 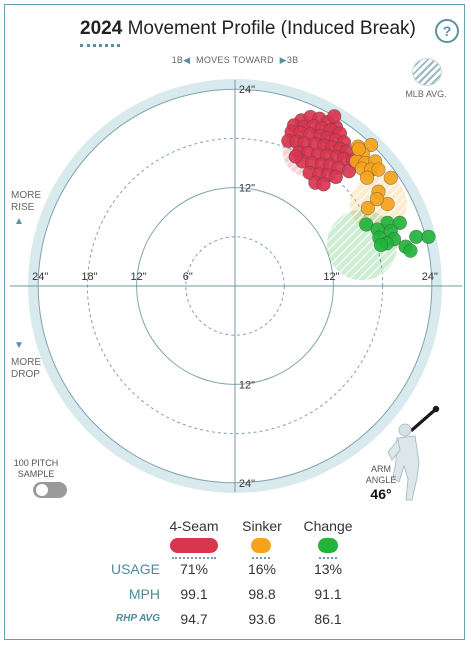 What do you see at coordinates (194, 619) in the screenshot?
I see `four-seam-rhp-avg: 94.7` at bounding box center [194, 619].